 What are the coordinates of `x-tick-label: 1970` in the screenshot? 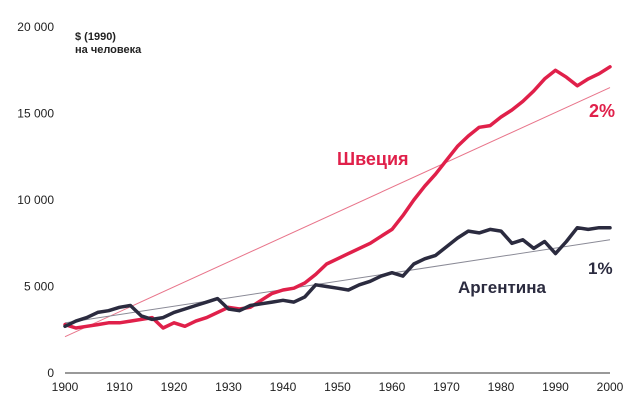 It's located at (446, 387).